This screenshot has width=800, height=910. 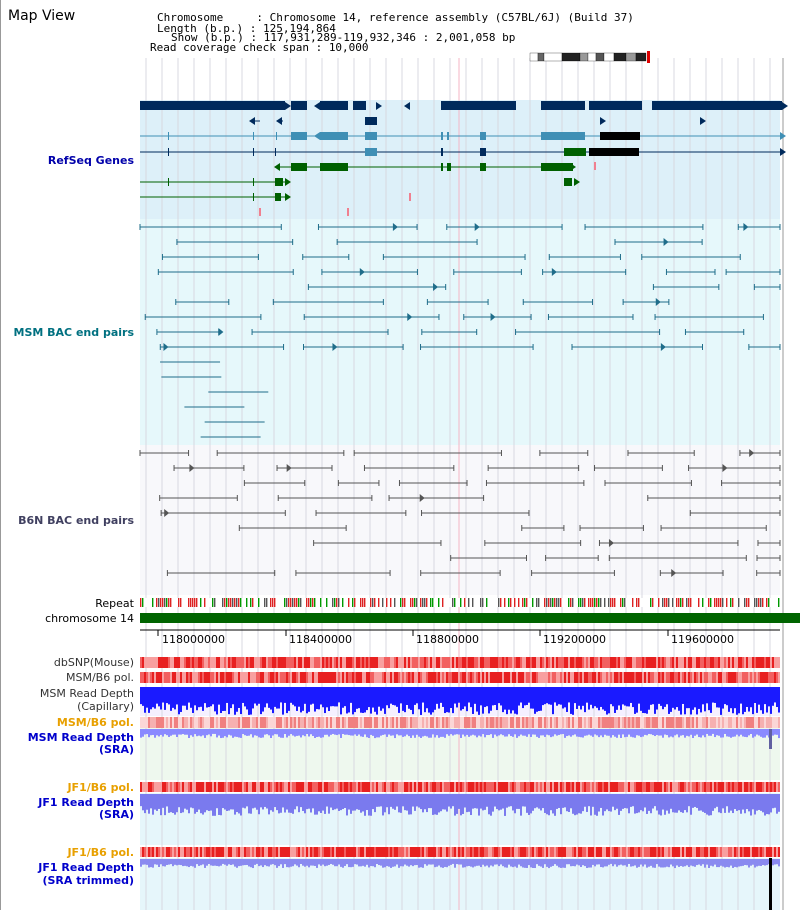 I want to click on label-b6n-bac: B6N BAC end pairs, so click(x=76, y=520).